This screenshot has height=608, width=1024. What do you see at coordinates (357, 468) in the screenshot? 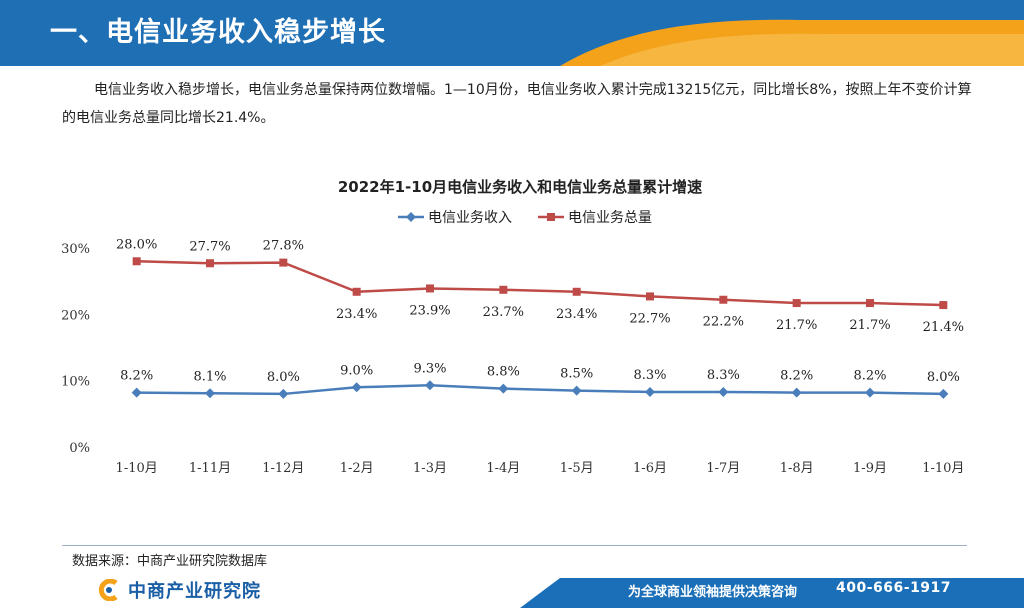
I see `x-tick-label: 1-2月` at bounding box center [357, 468].